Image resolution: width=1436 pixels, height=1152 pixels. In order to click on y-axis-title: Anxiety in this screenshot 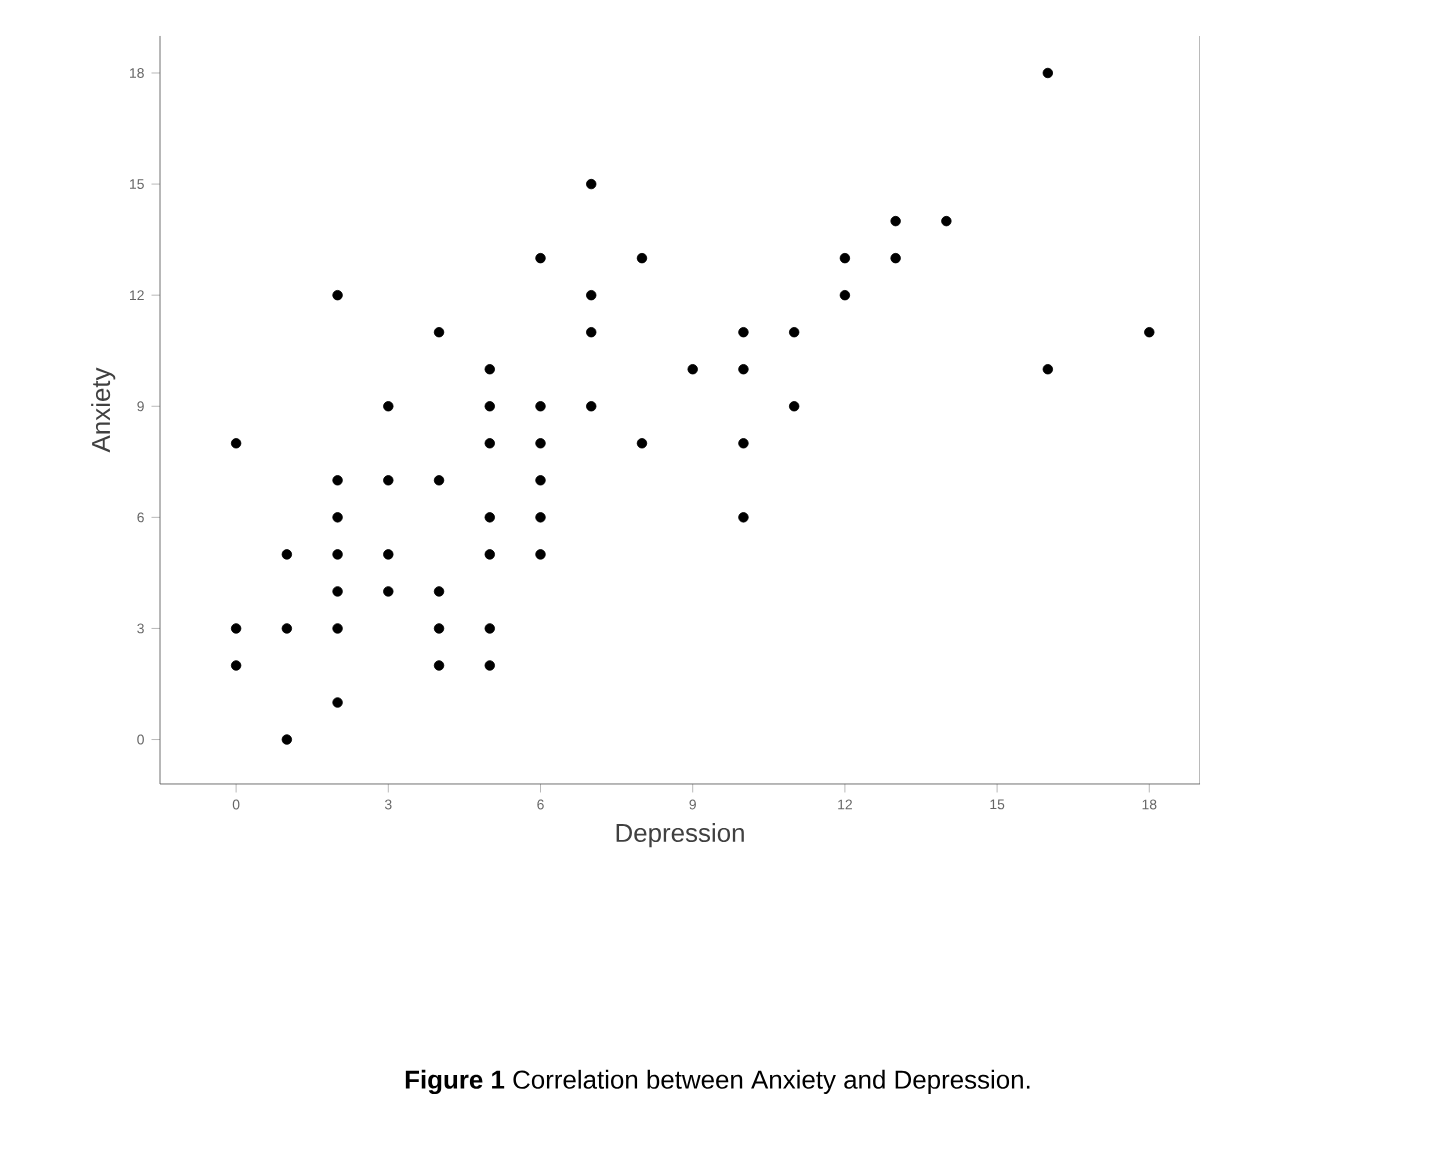, I will do `click(103, 410)`.